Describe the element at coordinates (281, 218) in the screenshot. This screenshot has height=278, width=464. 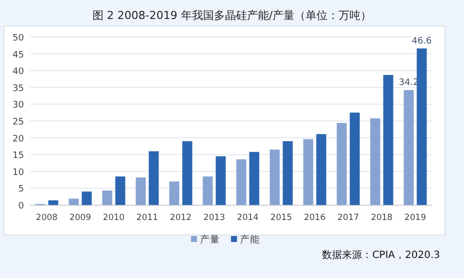
I see `x-tick-label: 2015` at that location.